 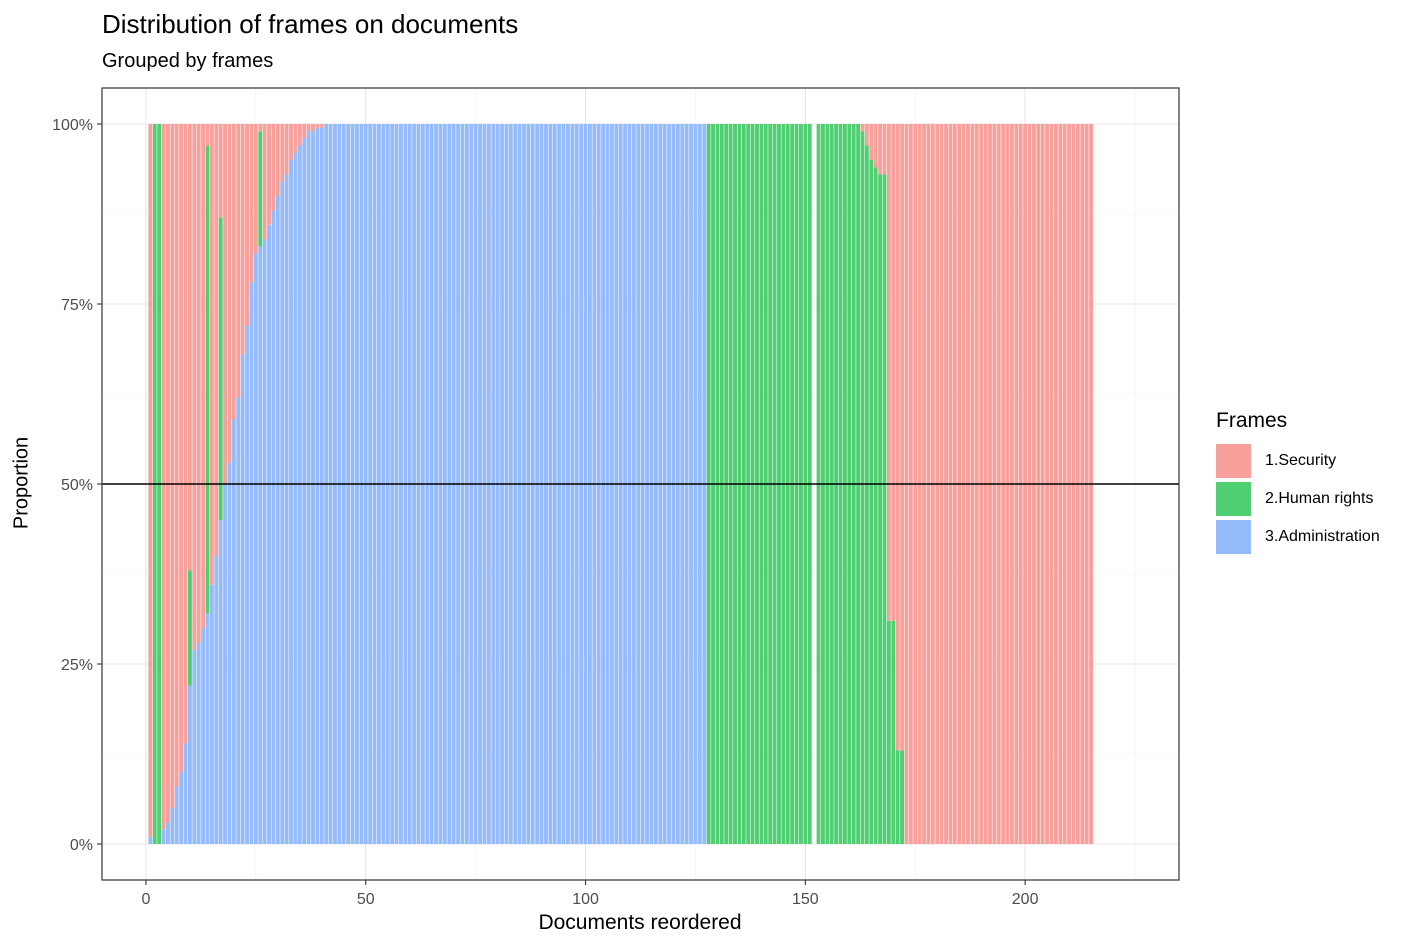 What do you see at coordinates (1233, 537) in the screenshot?
I see `legend-key-administration` at bounding box center [1233, 537].